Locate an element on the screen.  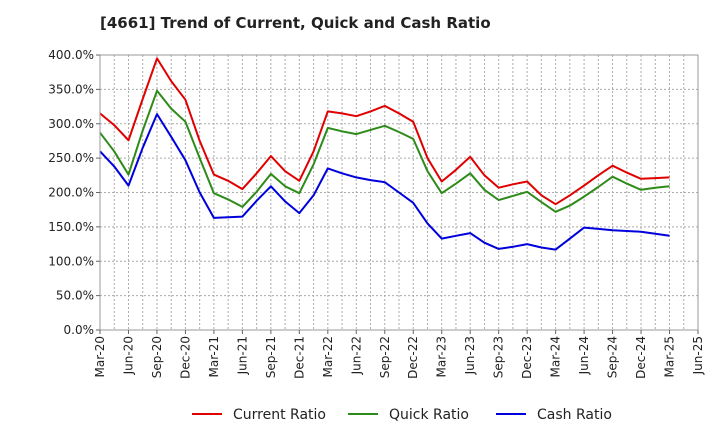
x-tick-label: Jun-21 is located at coordinates (242, 355).